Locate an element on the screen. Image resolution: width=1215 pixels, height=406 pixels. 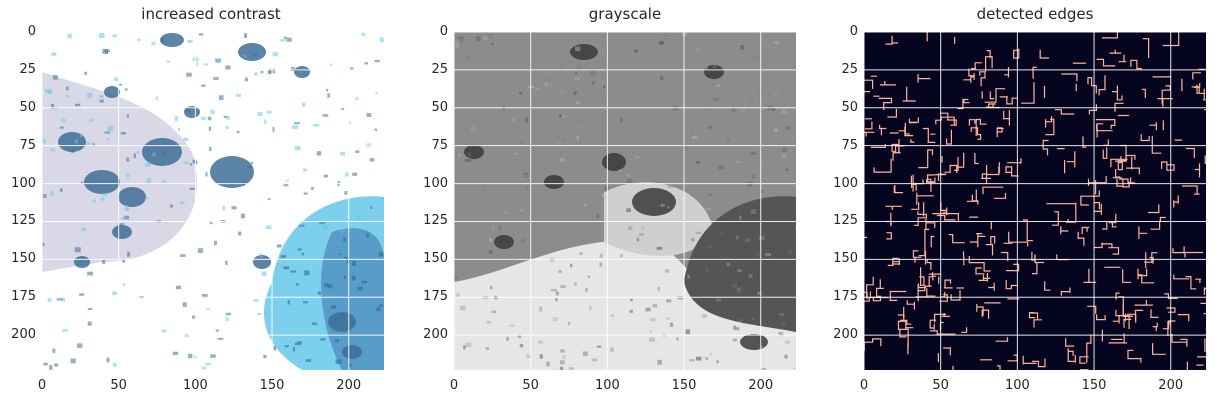
x-tick-label: 0 is located at coordinates (454, 385).